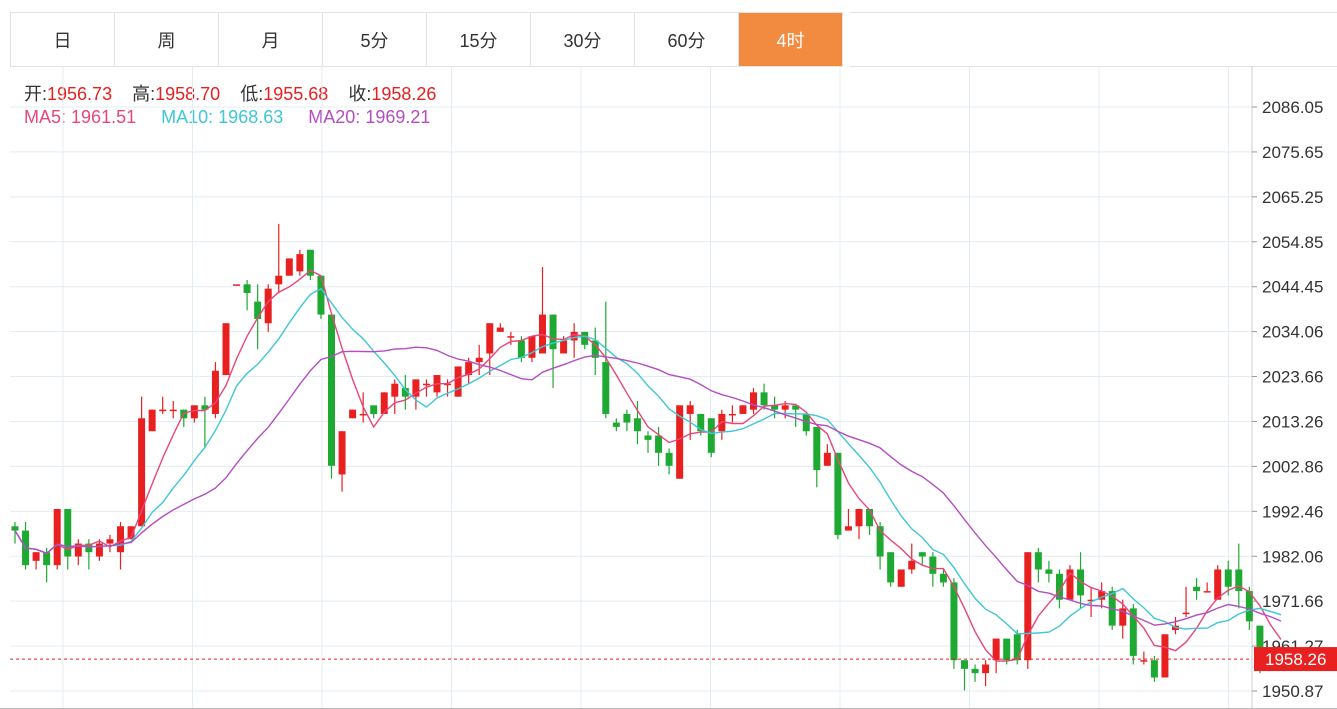 The image size is (1337, 709). Describe the element at coordinates (1292, 152) in the screenshot. I see `y-tick-label: 2075.65` at that location.